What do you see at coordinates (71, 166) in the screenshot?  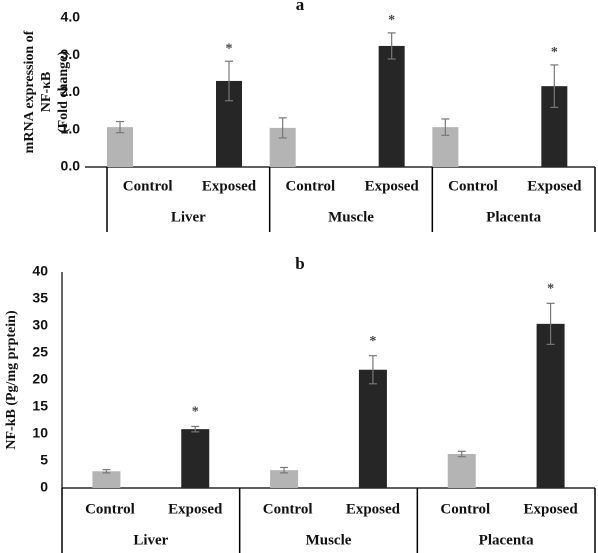 I see `y-tick-label: 0.0` at bounding box center [71, 166].